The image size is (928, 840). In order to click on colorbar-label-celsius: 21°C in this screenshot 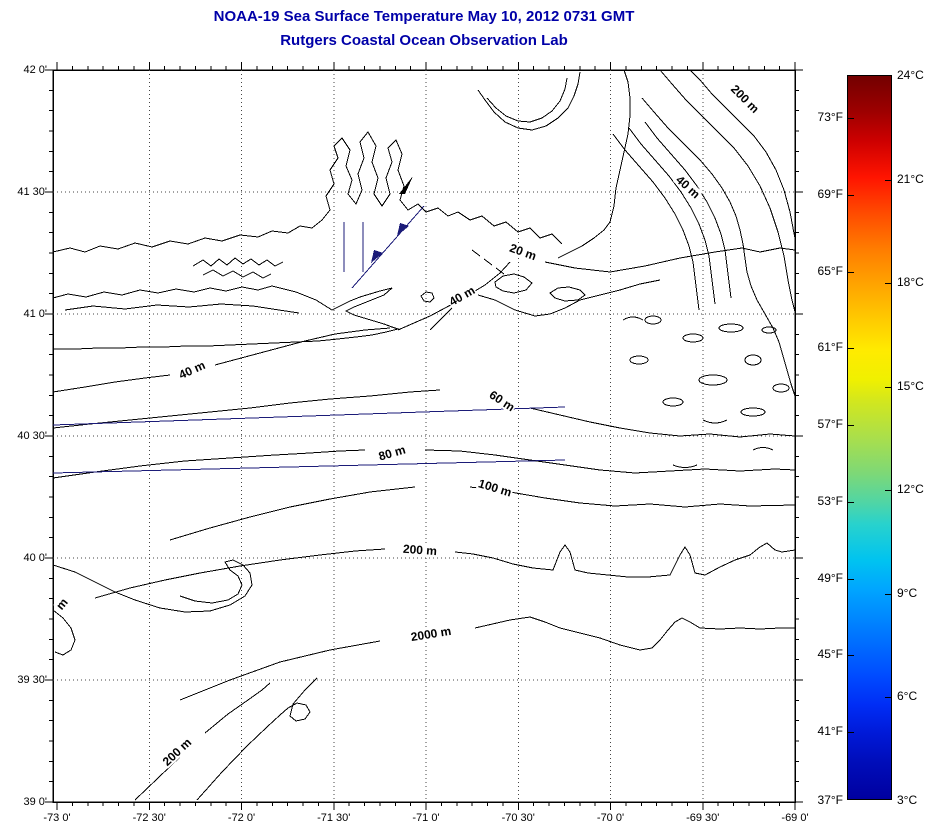, I will do `click(910, 178)`.